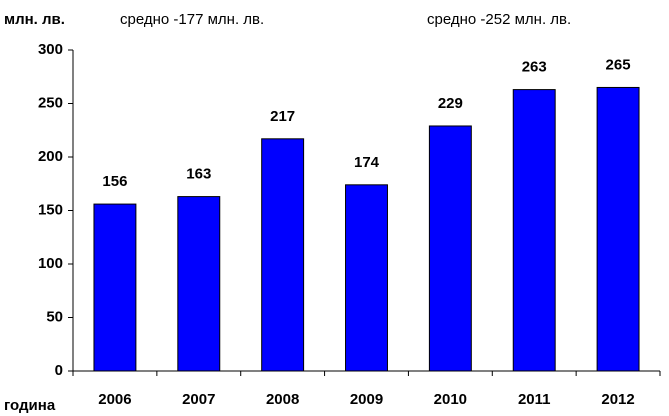 The image size is (669, 416). What do you see at coordinates (59, 370) in the screenshot?
I see `y-tick-label: 0` at bounding box center [59, 370].